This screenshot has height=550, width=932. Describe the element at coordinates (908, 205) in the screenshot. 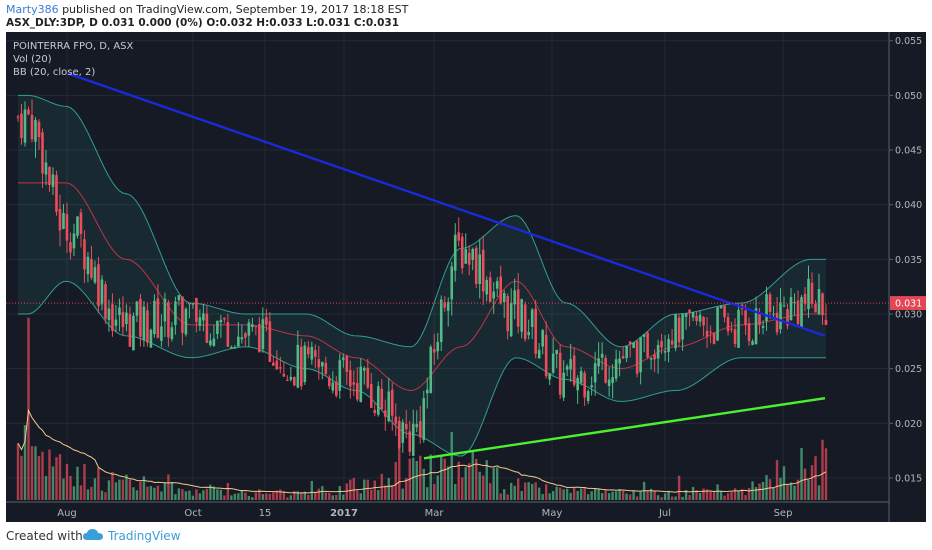

I see `price-tick-label: 0.040` at that location.